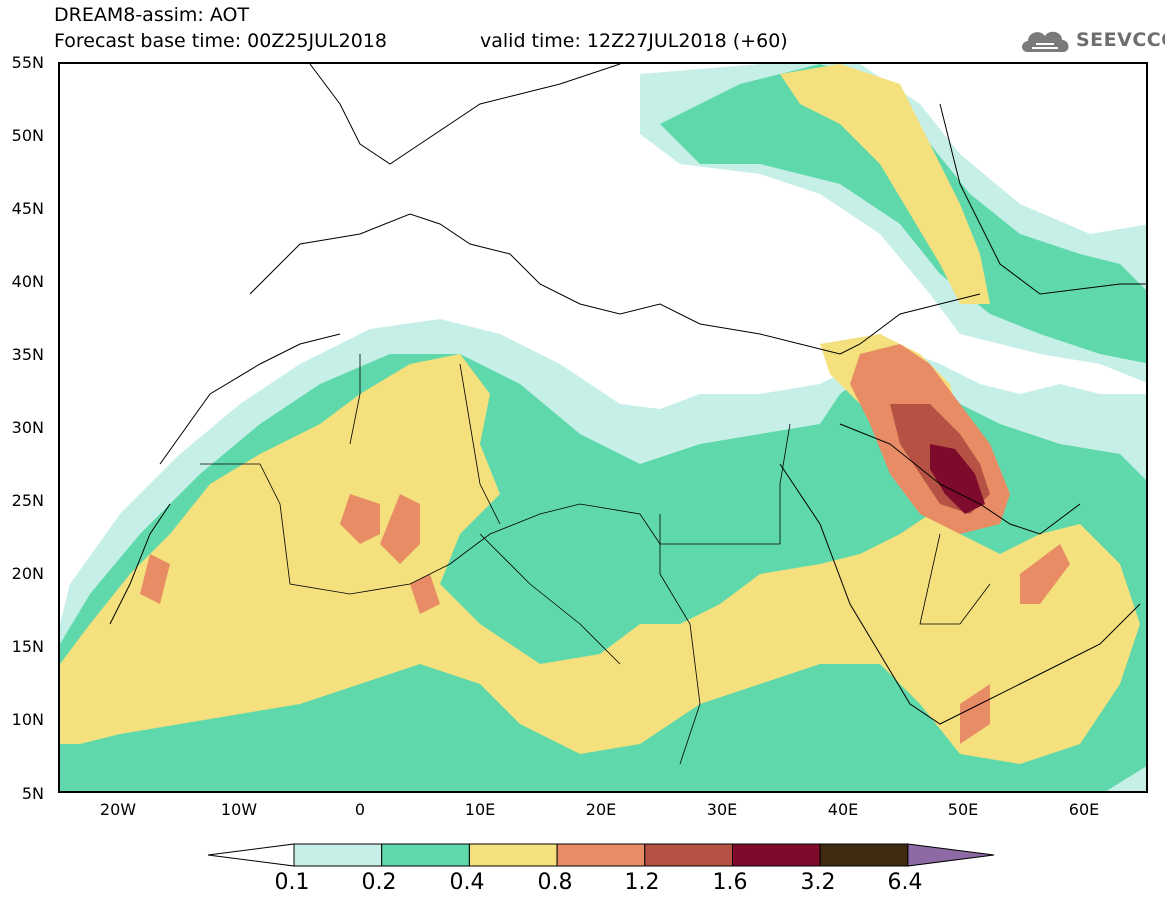  What do you see at coordinates (379, 882) in the screenshot?
I see `legend-label: 0.2` at bounding box center [379, 882].